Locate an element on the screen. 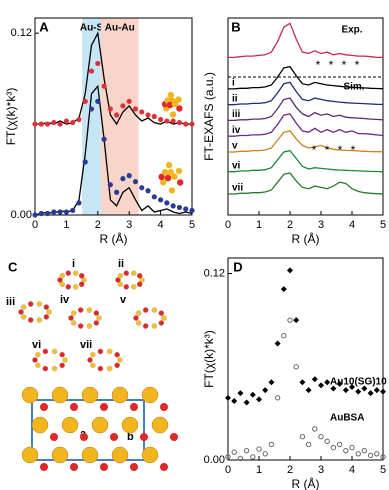  structure-label: iii is located at coordinates (10, 302).